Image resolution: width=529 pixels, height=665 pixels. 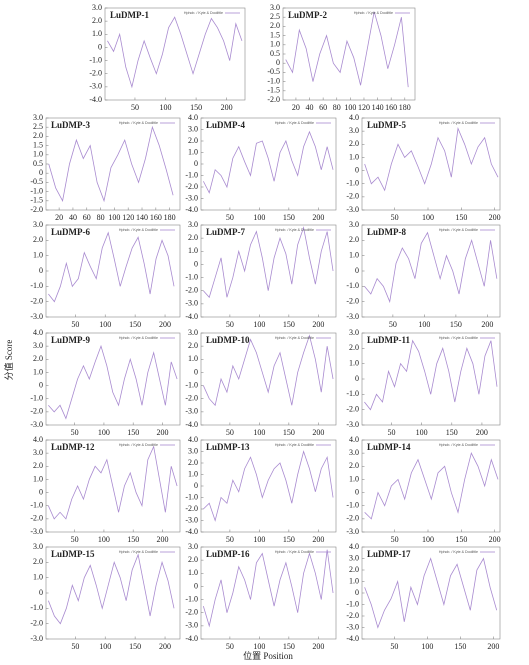 I want to click on y-axis-title: 分值 Score, so click(x=8, y=360).